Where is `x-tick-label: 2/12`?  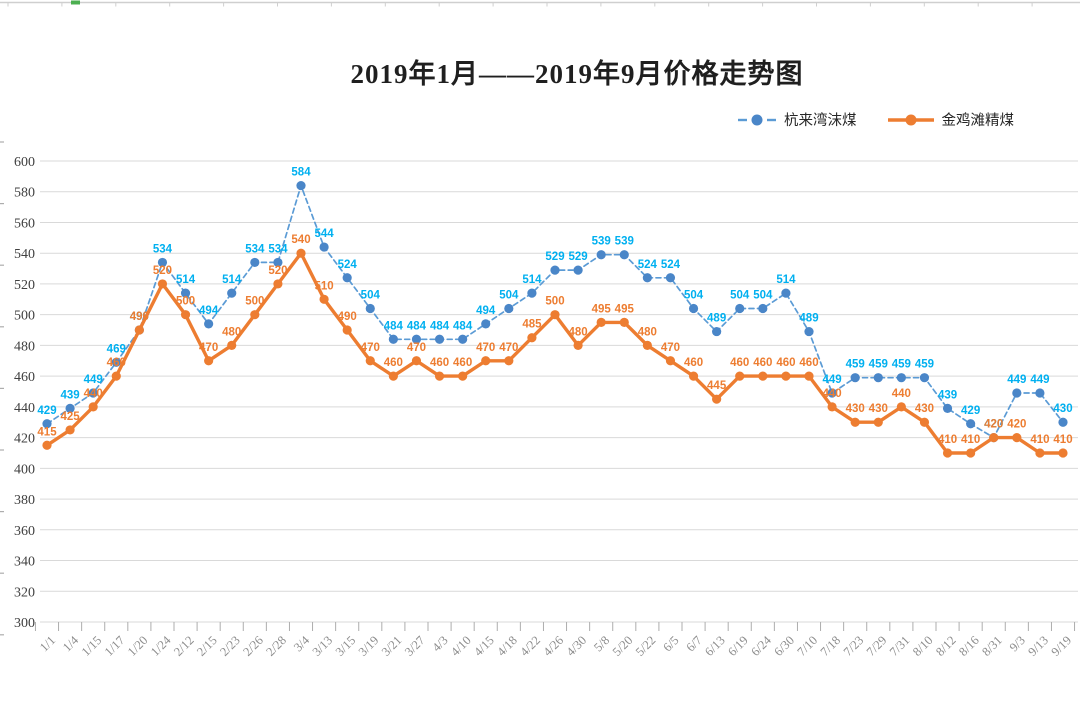 x-tick-label: 2/12 is located at coordinates (184, 646).